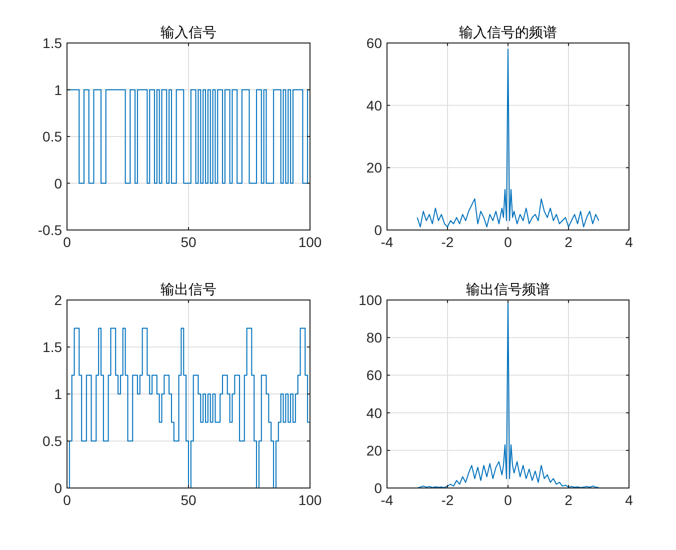 This screenshot has width=676, height=550. What do you see at coordinates (188, 289) in the screenshot?
I see `chart-title: 输出信号` at bounding box center [188, 289].